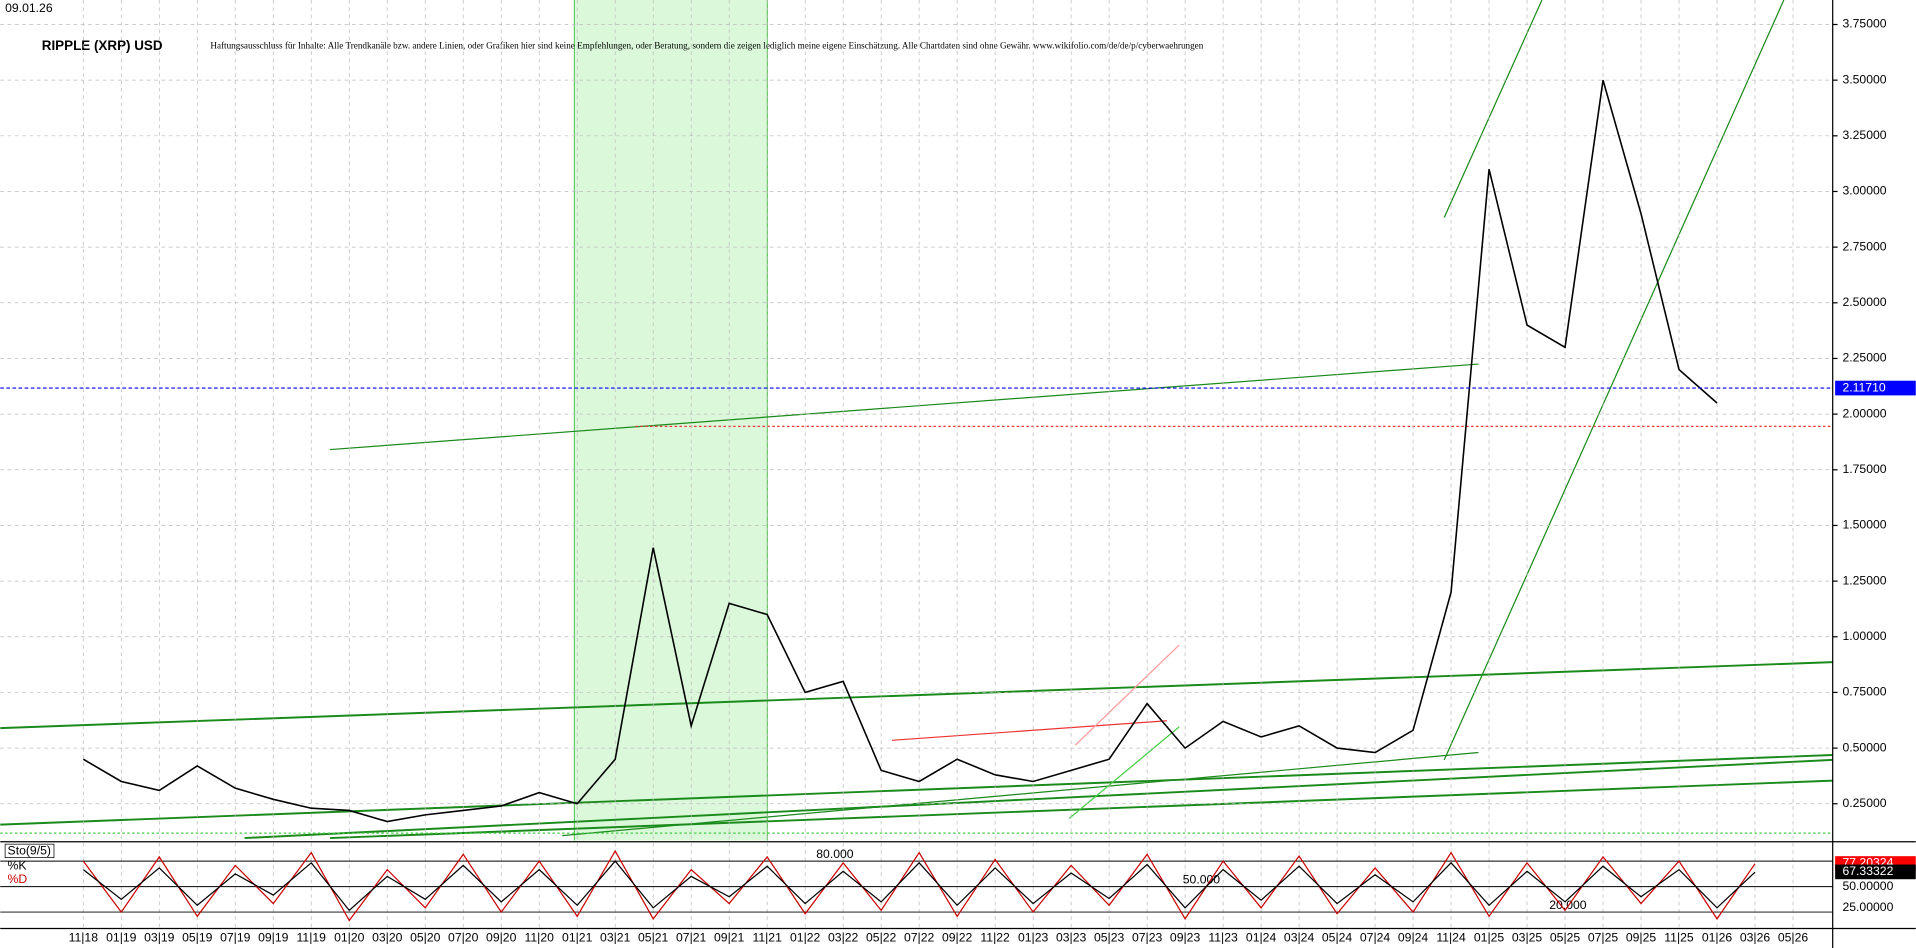 This screenshot has height=948, width=1916. I want to click on level-label: 50.000, so click(1202, 880).